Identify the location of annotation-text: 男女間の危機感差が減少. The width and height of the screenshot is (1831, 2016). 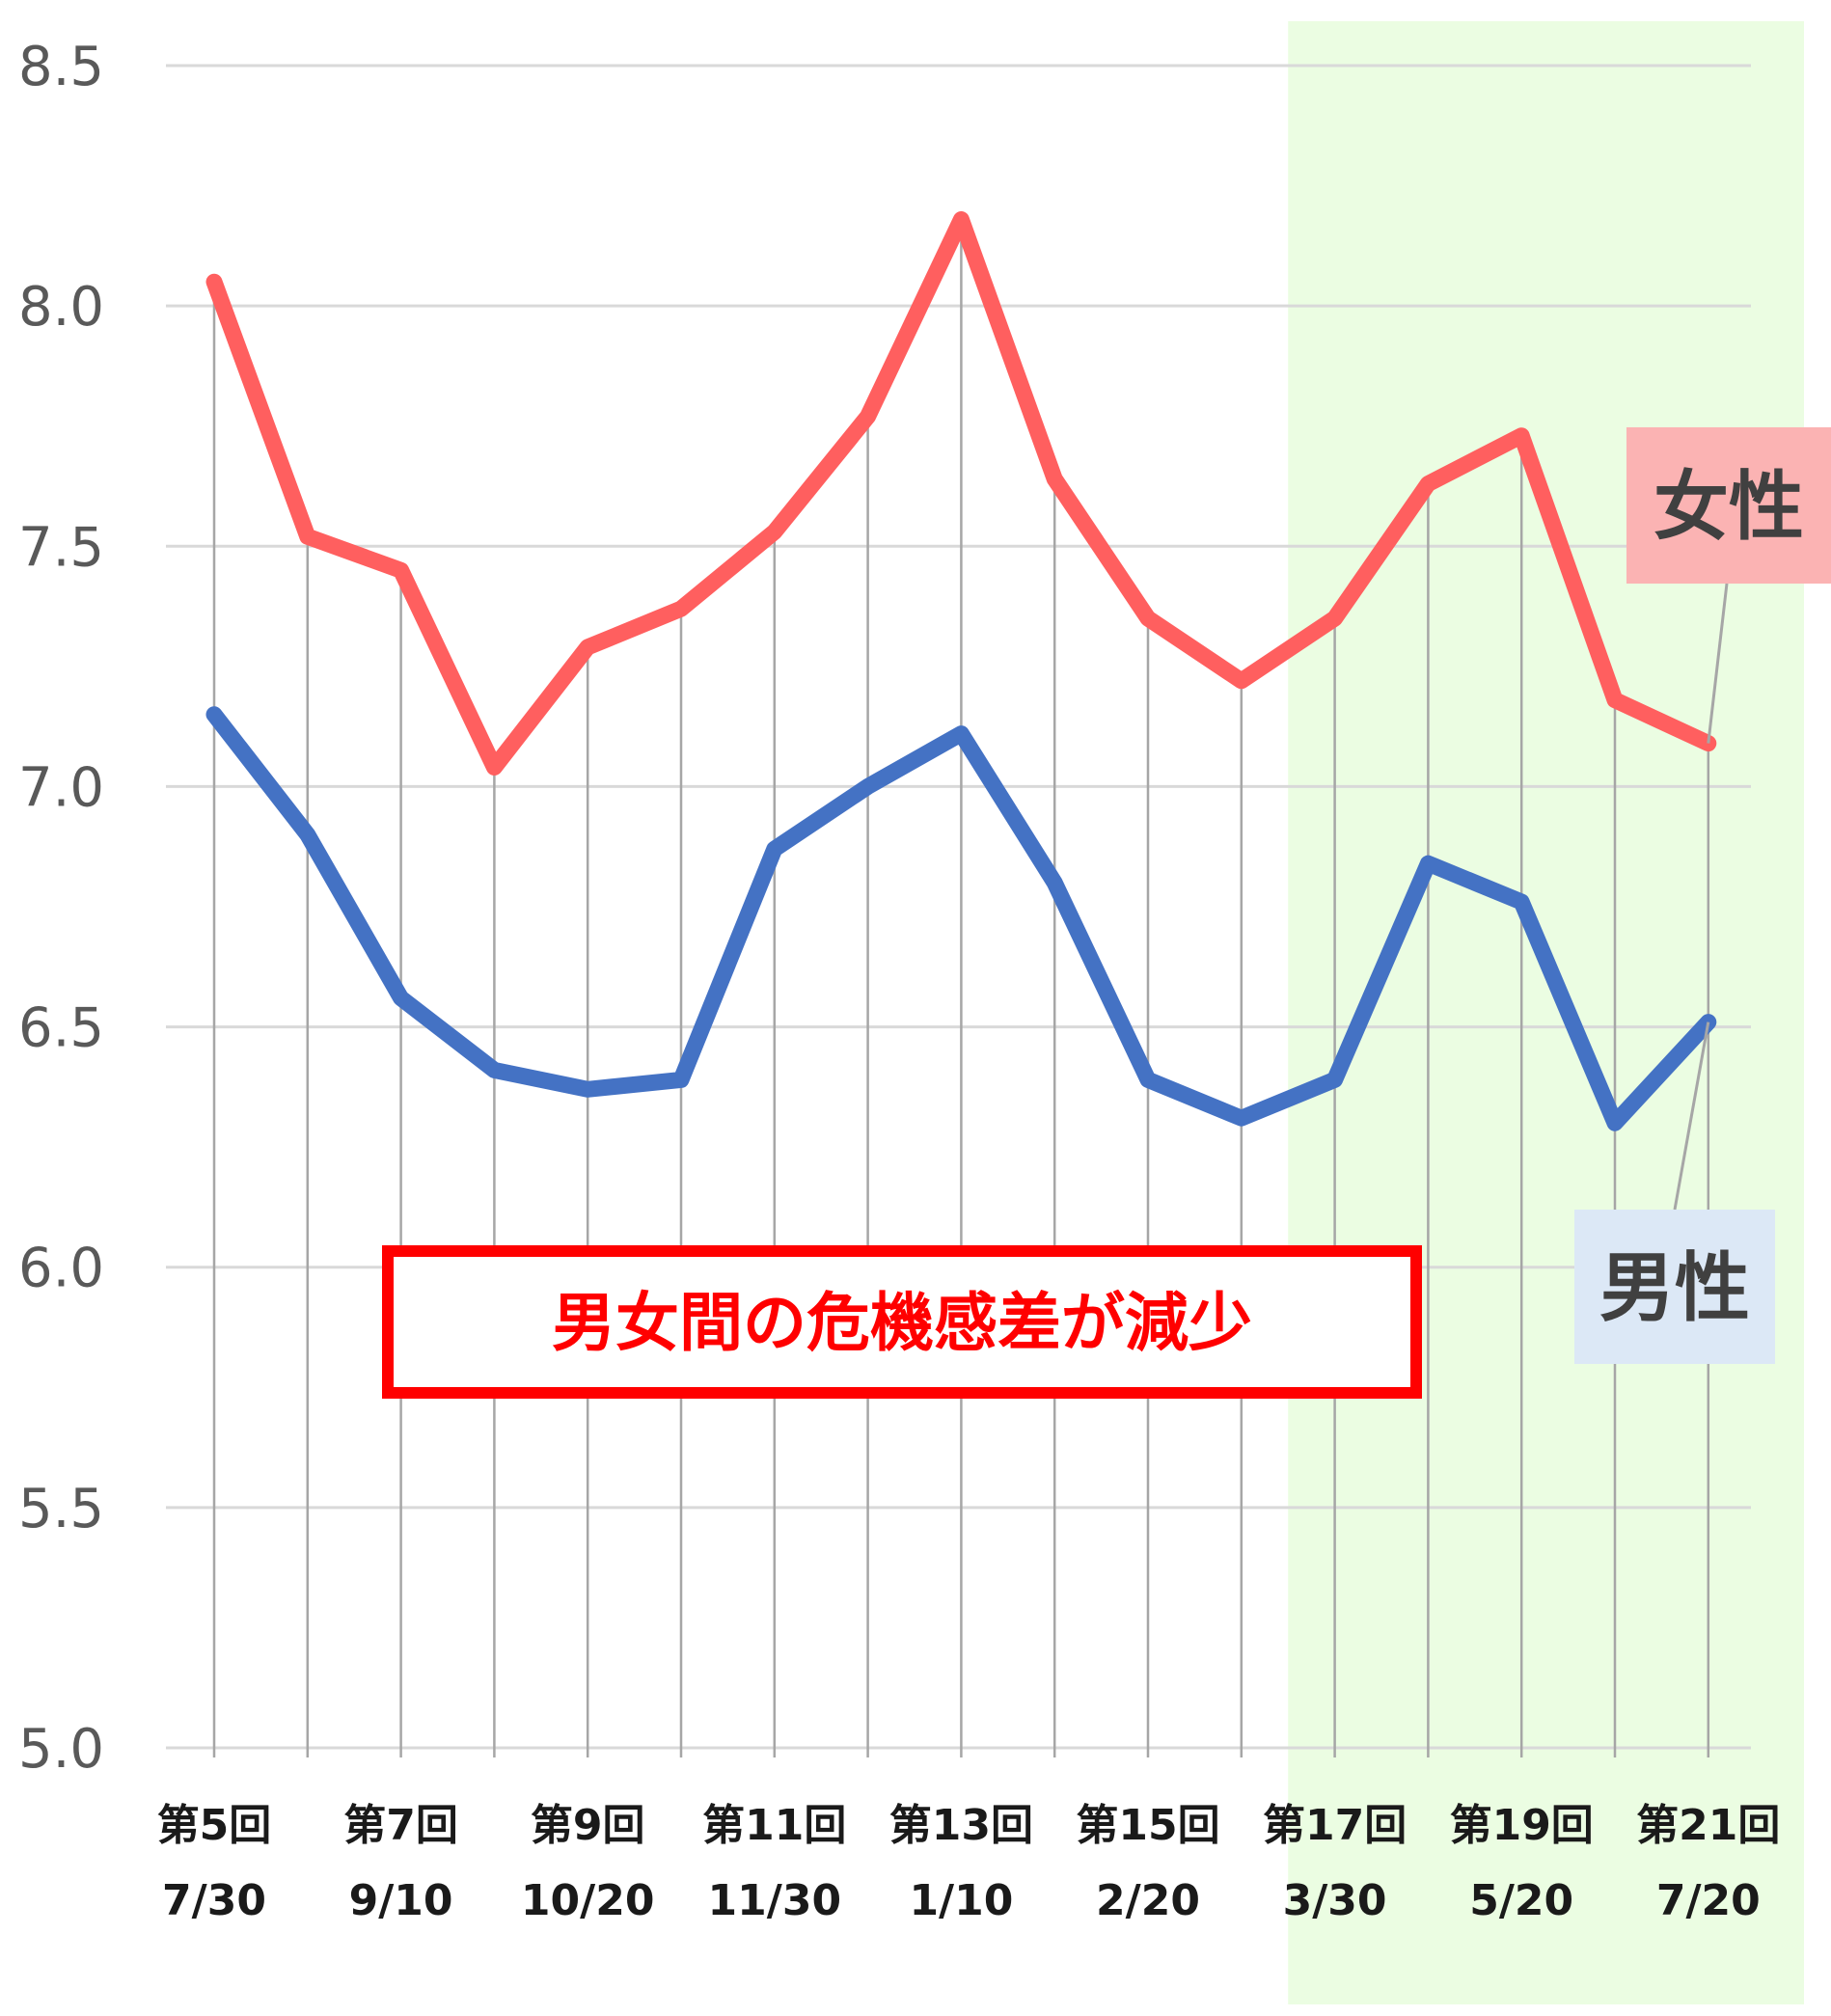
(902, 1323).